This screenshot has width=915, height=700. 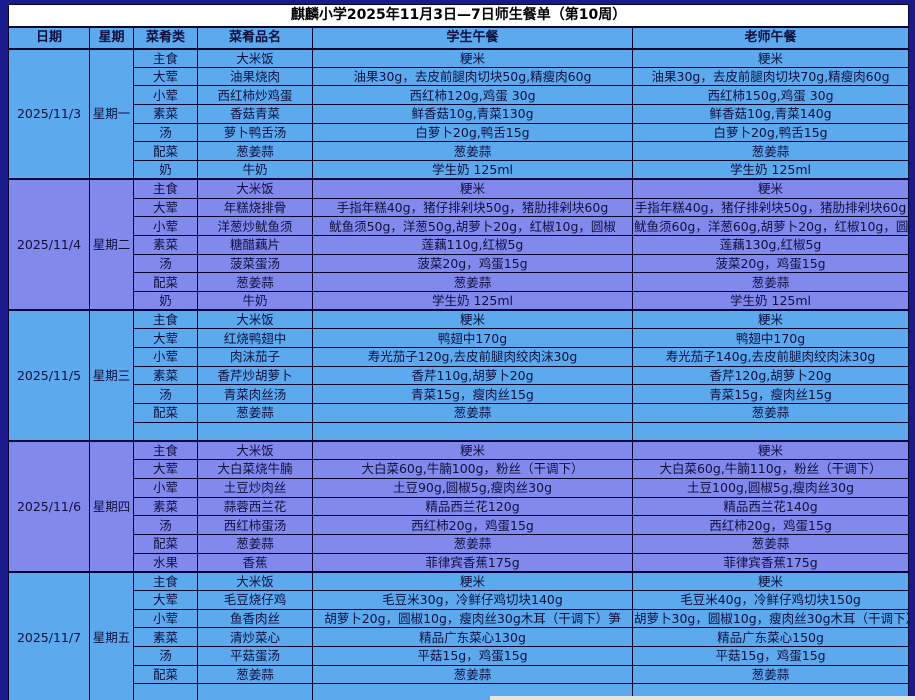 I want to click on teacher-lunch-cell: 白萝卜20g,鸭舌15g, so click(x=770, y=132).